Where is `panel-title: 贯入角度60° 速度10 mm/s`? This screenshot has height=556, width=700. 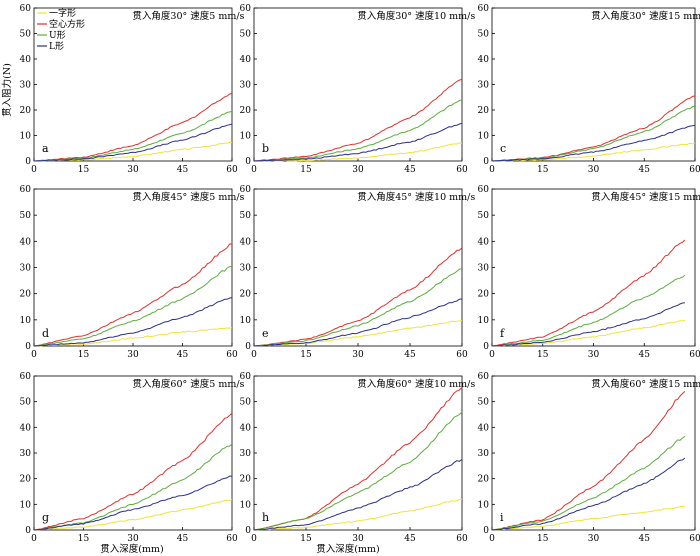 panel-title: 贯入角度60° 速度10 mm/s is located at coordinates (416, 384).